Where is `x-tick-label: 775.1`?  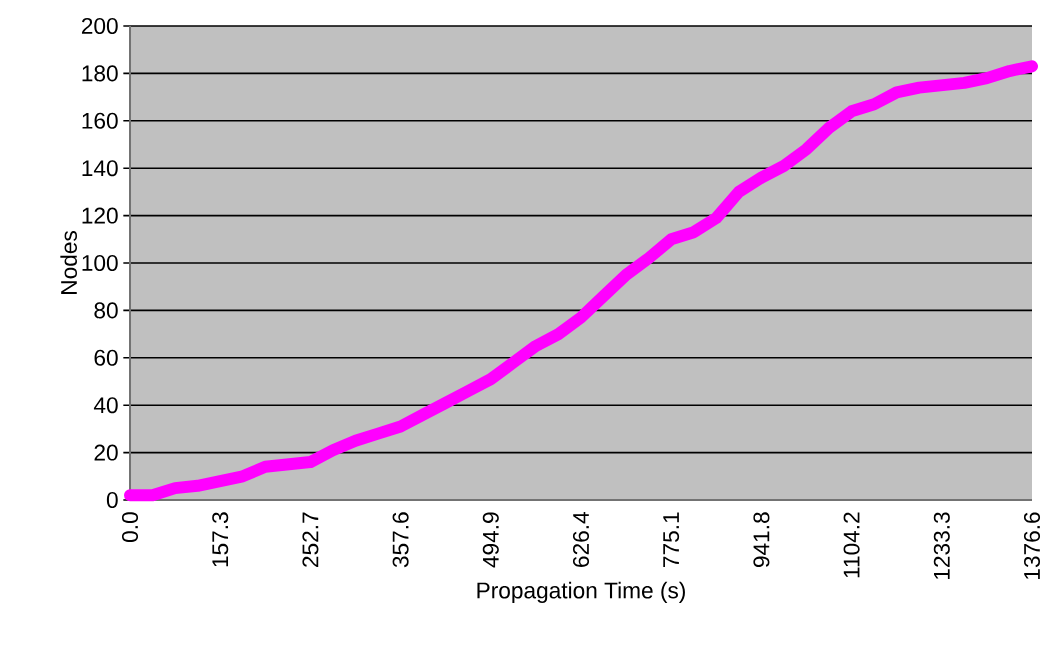
x-tick-label: 775.1 is located at coordinates (671, 539).